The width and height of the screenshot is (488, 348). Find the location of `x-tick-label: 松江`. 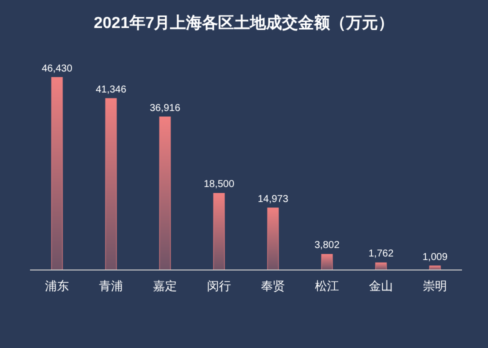

x-tick-label: 松江 is located at coordinates (327, 286).